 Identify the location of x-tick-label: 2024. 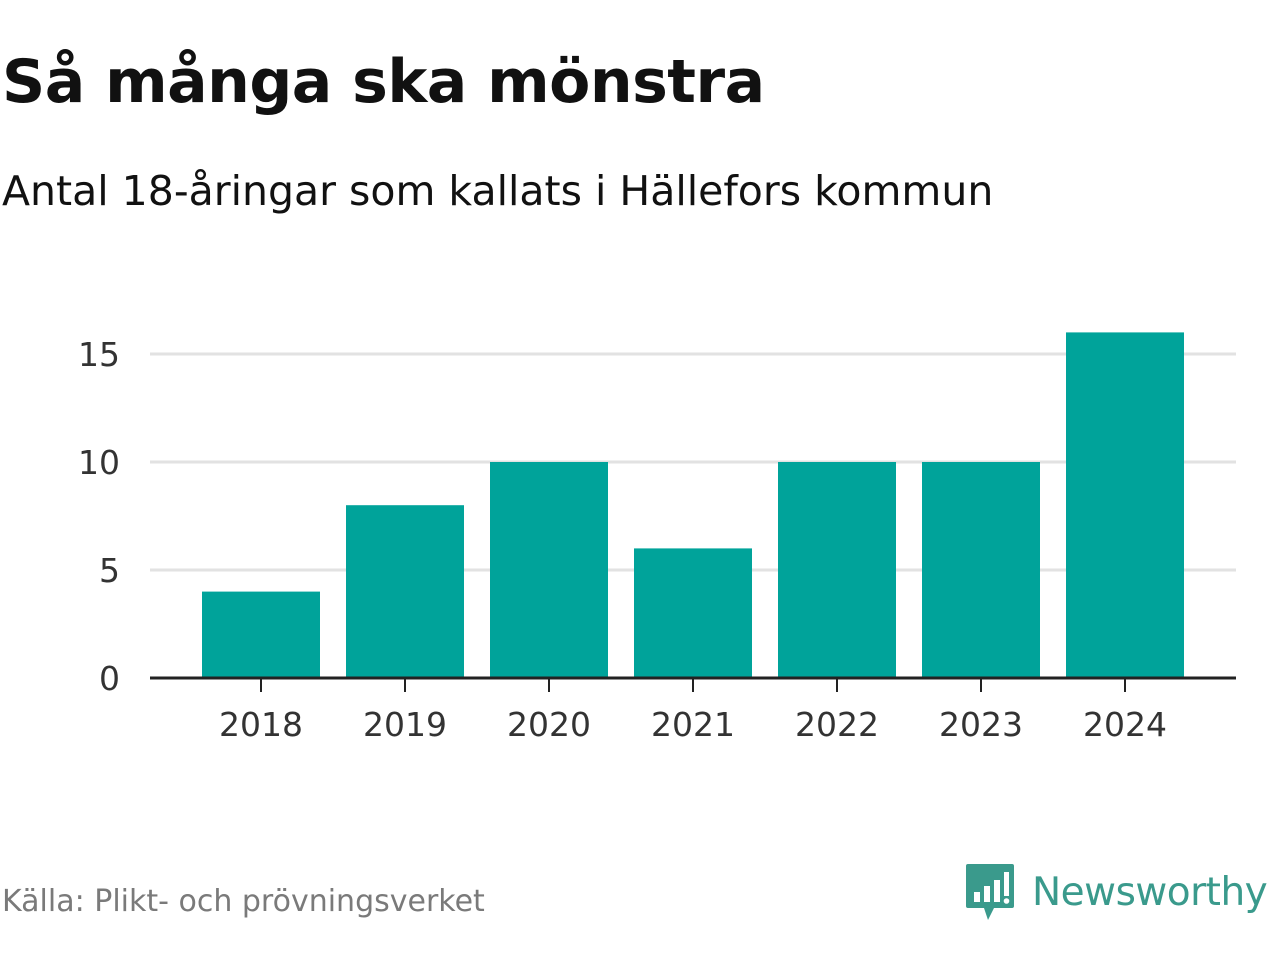
(1125, 724).